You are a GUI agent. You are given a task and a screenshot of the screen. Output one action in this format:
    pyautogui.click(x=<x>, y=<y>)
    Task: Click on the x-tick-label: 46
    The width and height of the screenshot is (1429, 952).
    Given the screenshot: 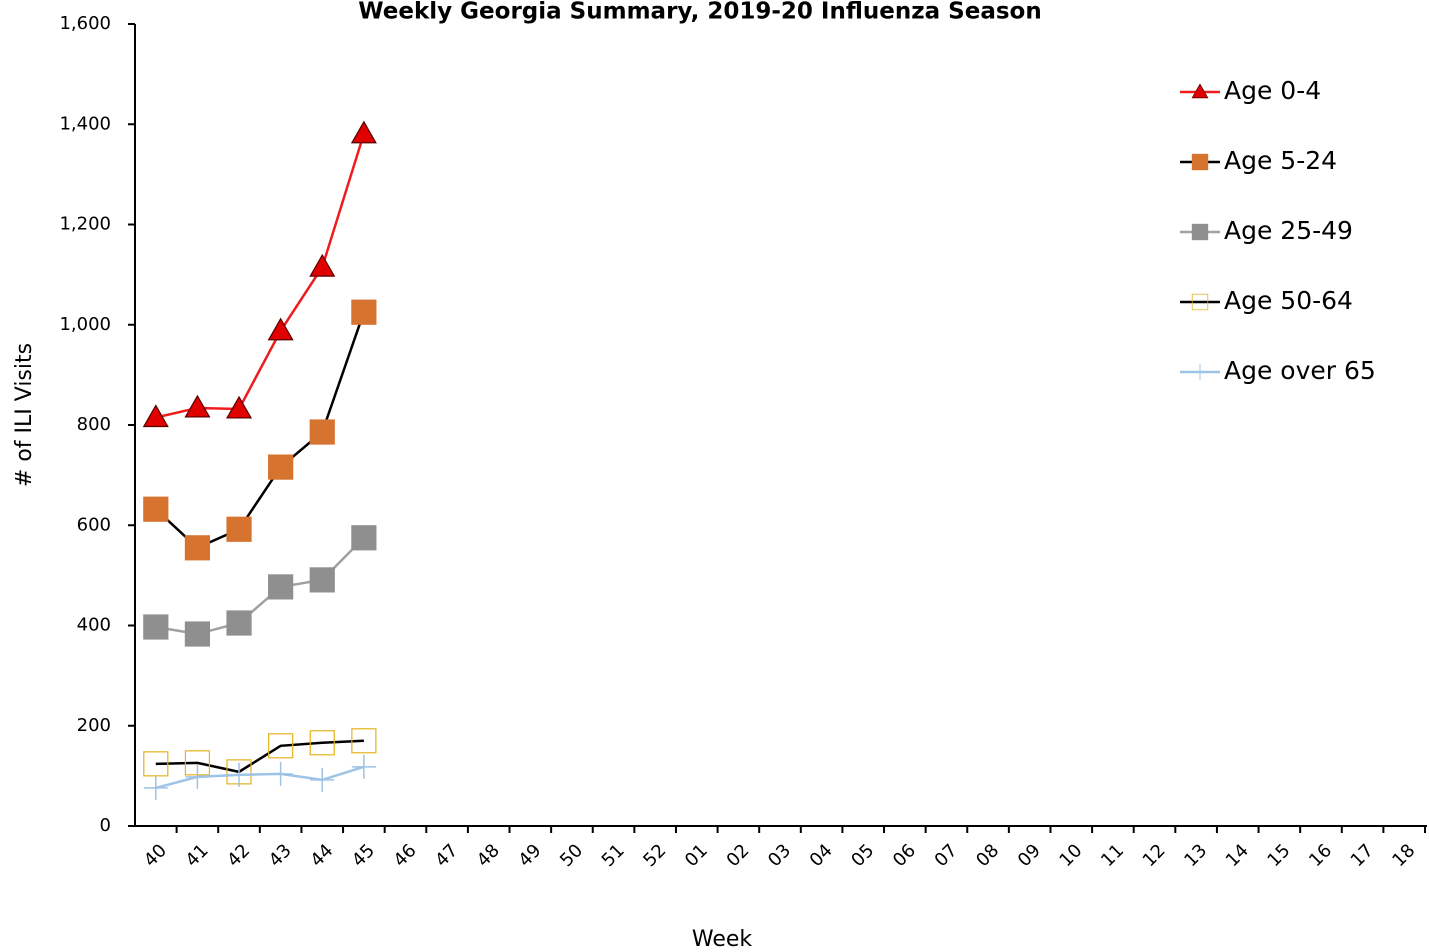 What is the action you would take?
    pyautogui.click(x=405, y=855)
    